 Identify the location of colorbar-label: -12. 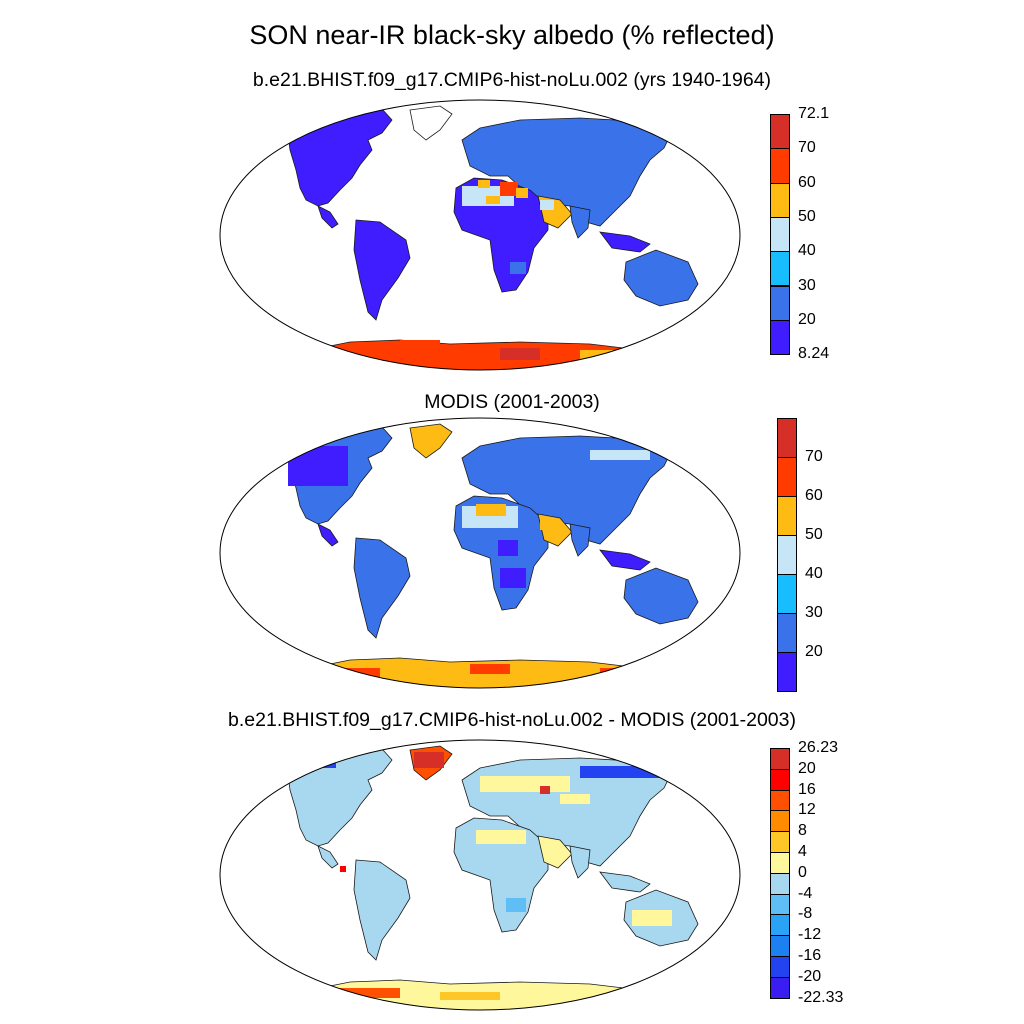
(810, 934).